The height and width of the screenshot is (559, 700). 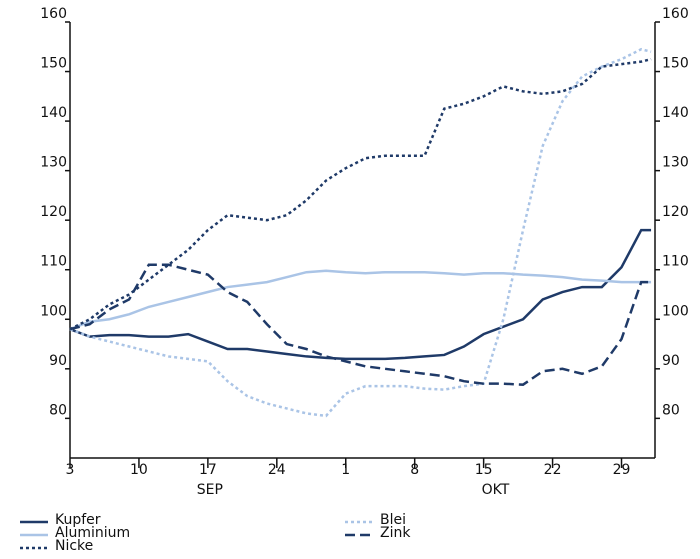 I want to click on y2-tick-label: 160, so click(x=675, y=14).